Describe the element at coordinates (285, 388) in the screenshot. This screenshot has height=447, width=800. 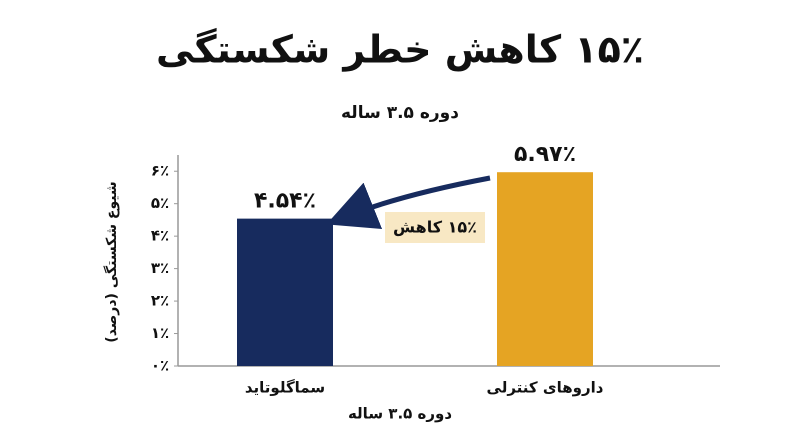
I see `x-tick-label: سماگلوتاید` at that location.